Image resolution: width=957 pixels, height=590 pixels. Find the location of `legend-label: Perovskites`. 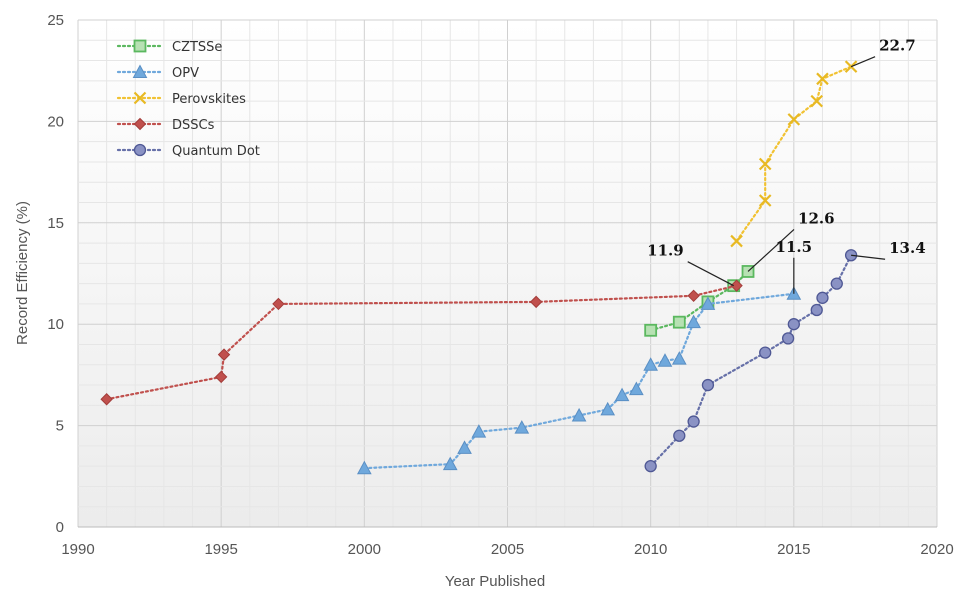

legend-label: Perovskites is located at coordinates (209, 99).